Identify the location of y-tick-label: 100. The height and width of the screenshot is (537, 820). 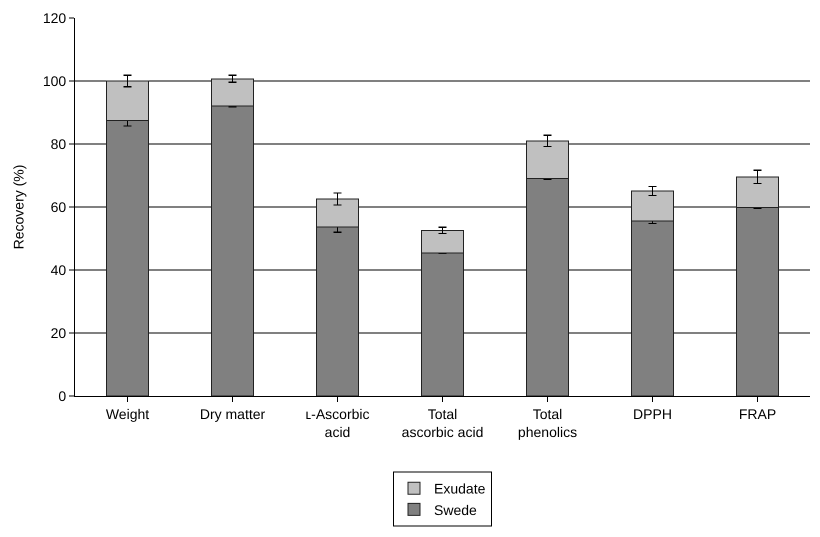
(54, 80).